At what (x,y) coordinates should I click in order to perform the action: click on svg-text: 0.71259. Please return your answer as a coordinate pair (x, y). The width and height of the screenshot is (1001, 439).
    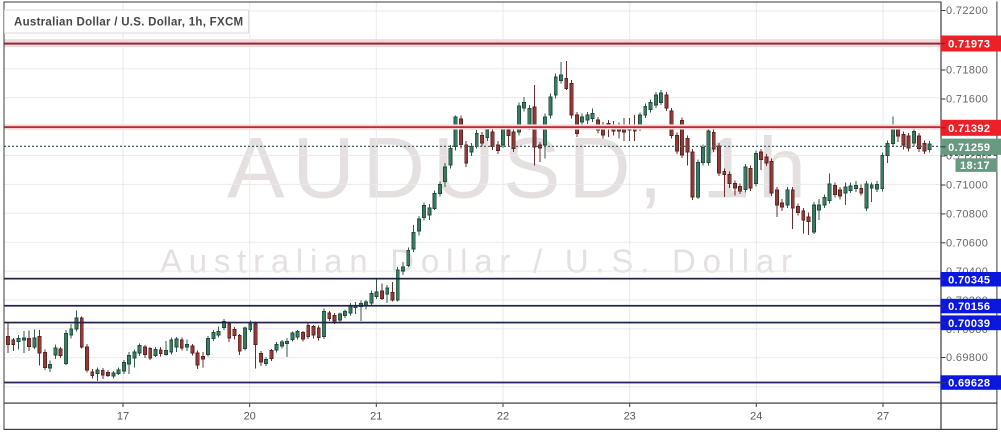
    Looking at the image, I should click on (969, 148).